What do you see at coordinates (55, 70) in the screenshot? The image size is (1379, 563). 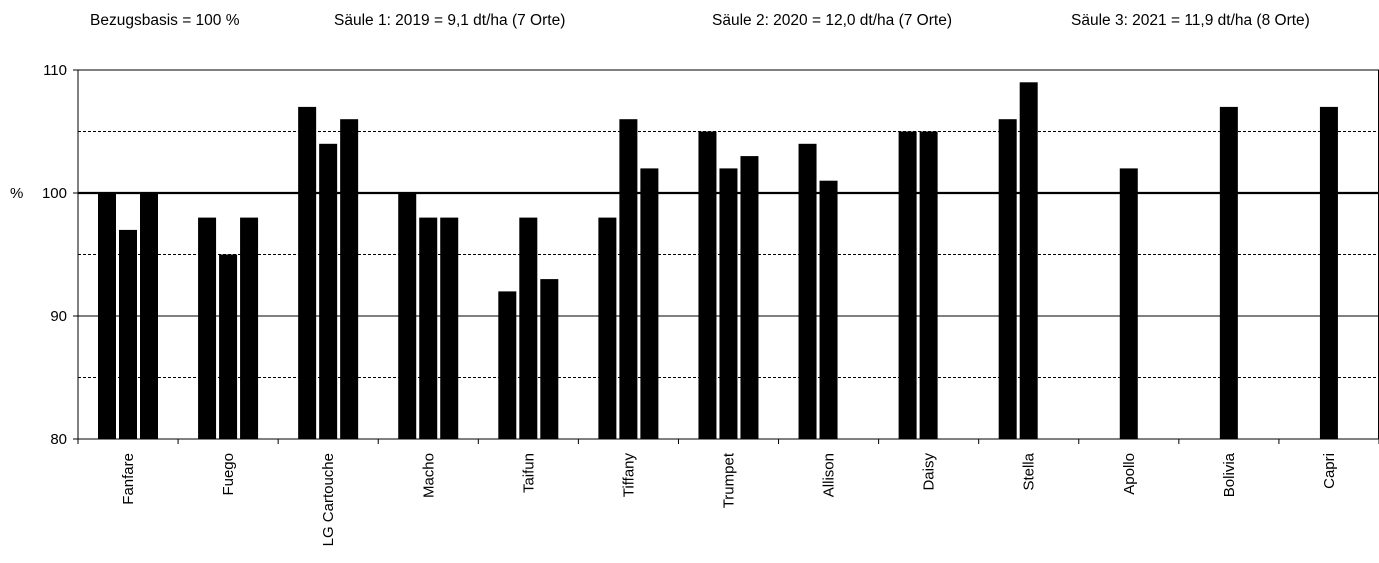 I see `y-tick-label-110: 110` at bounding box center [55, 70].